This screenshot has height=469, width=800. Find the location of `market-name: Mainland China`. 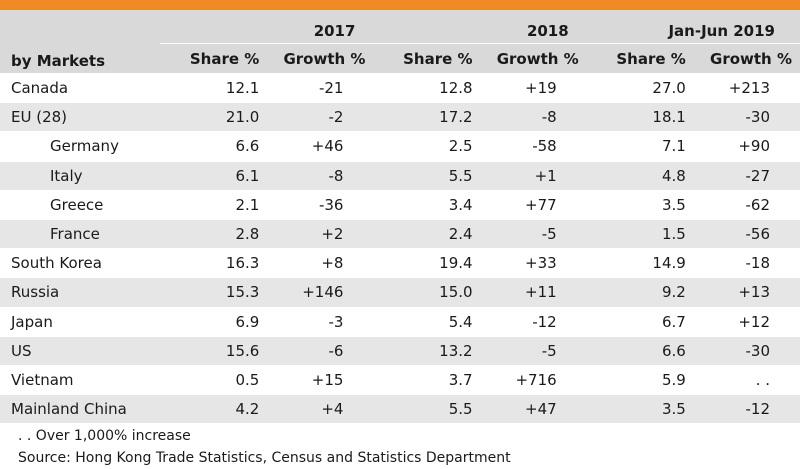

market-name: Mainland China is located at coordinates (80, 409).